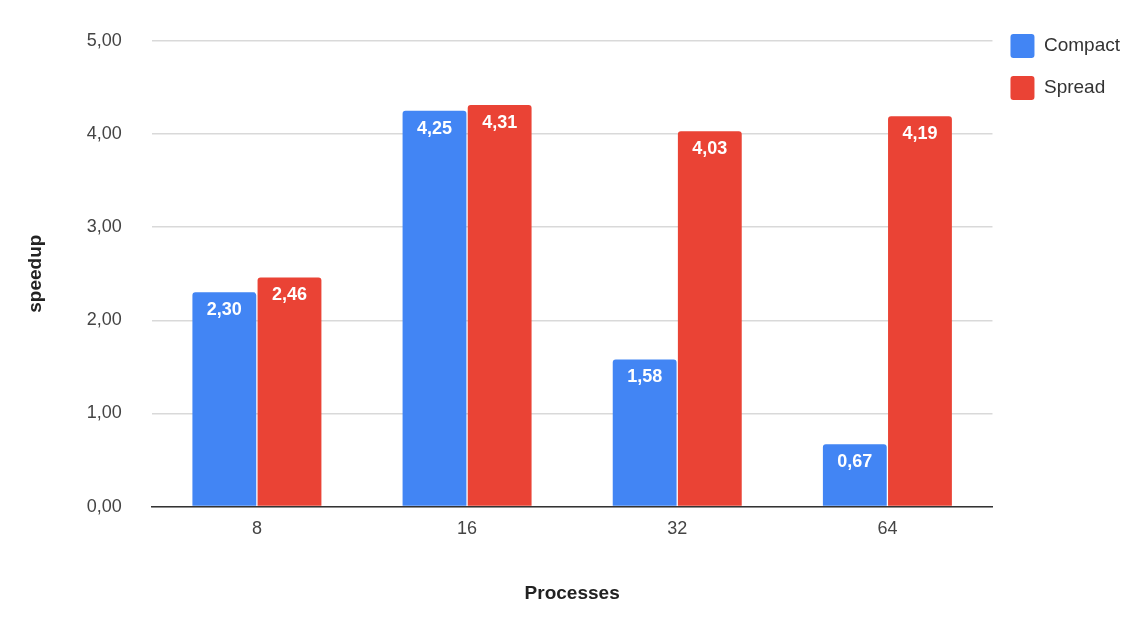 This screenshot has width=1140, height=619. What do you see at coordinates (677, 528) in the screenshot?
I see `x-tick-label: 32` at bounding box center [677, 528].